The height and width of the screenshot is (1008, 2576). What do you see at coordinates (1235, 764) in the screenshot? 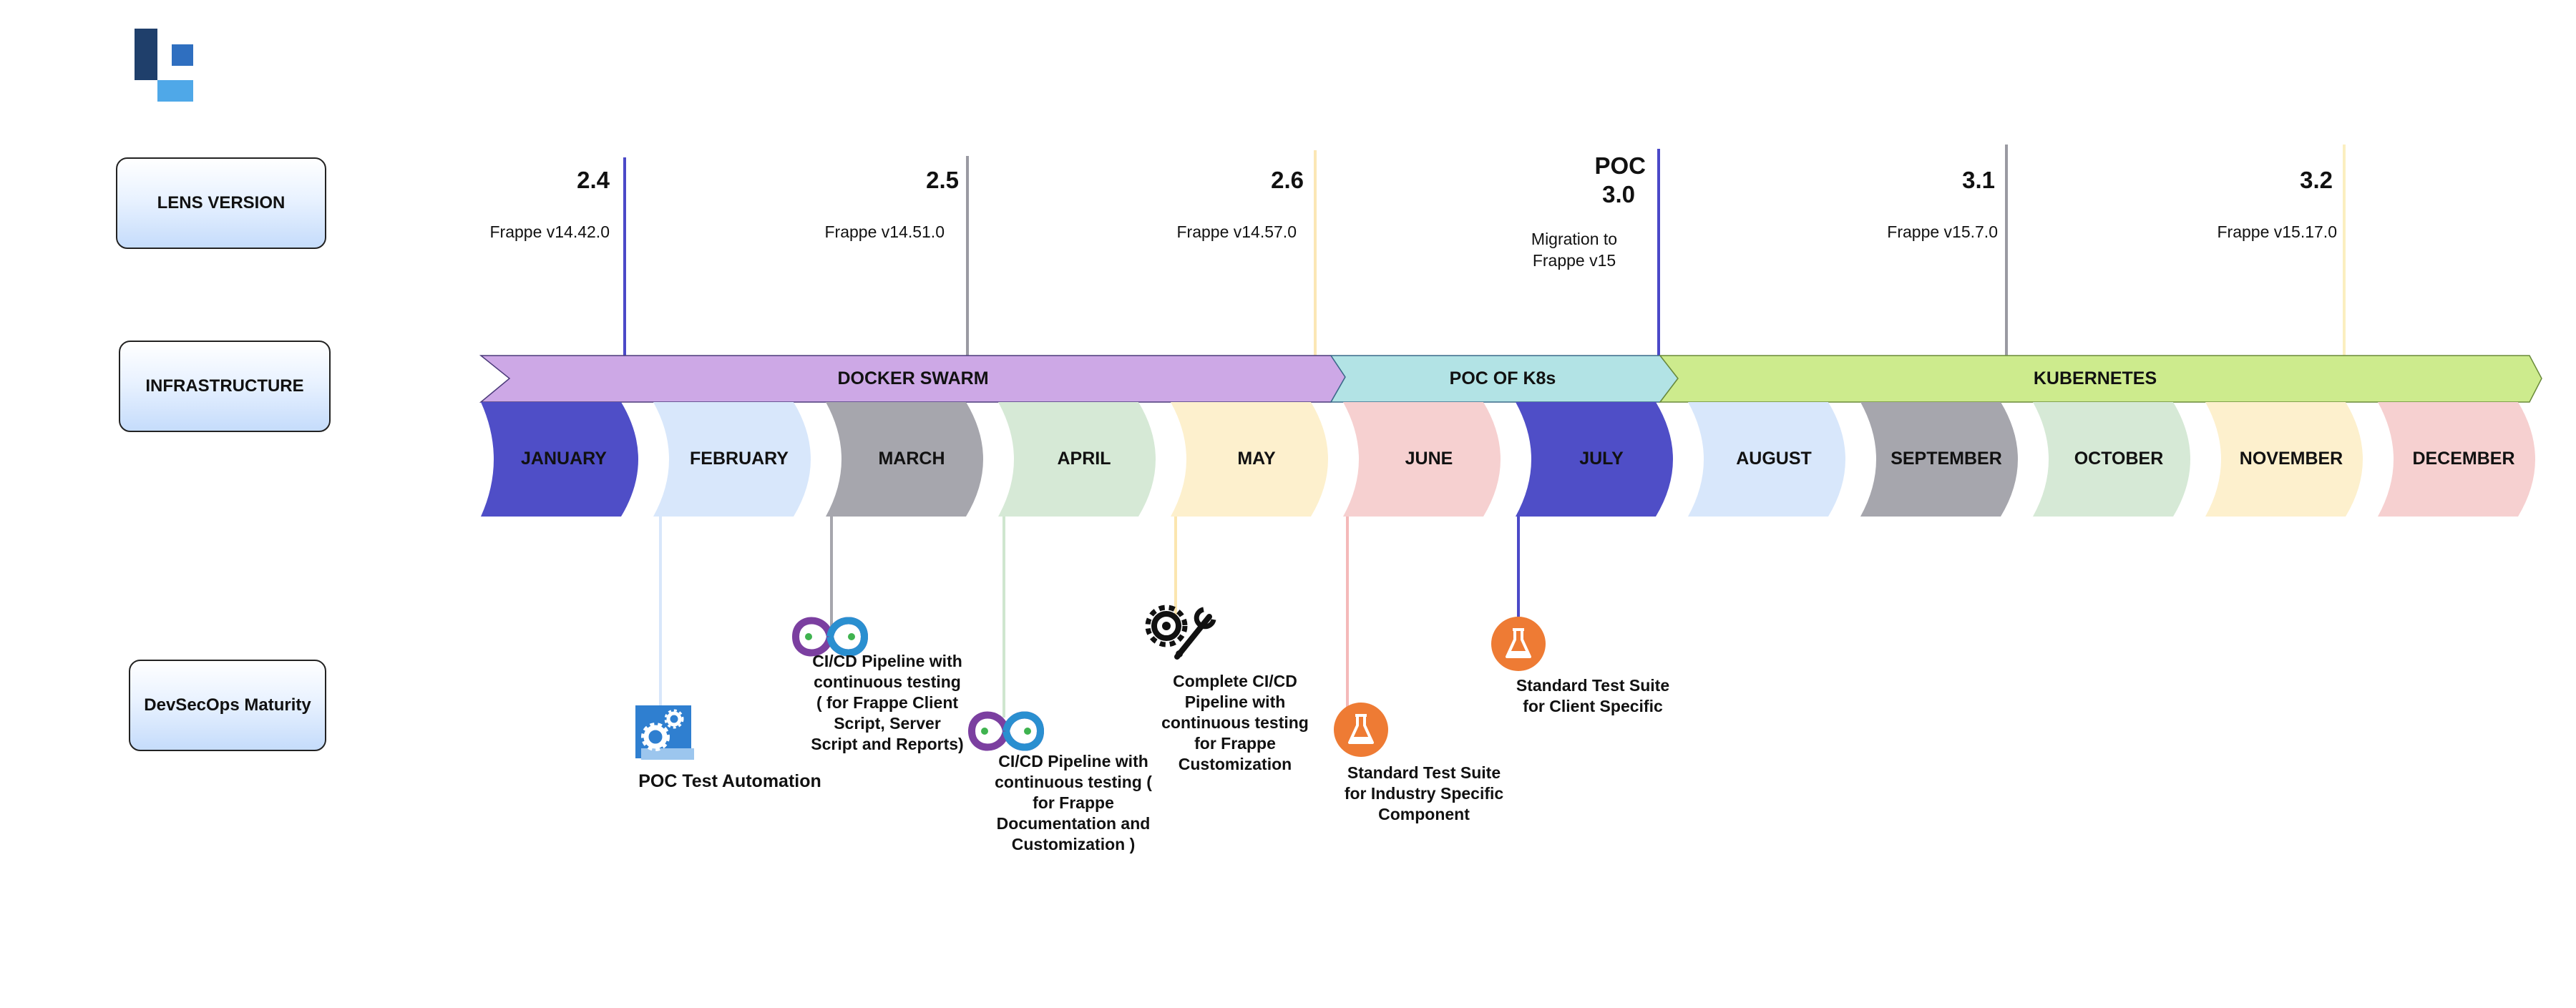
I see `milestone-line: Customization` at bounding box center [1235, 764].